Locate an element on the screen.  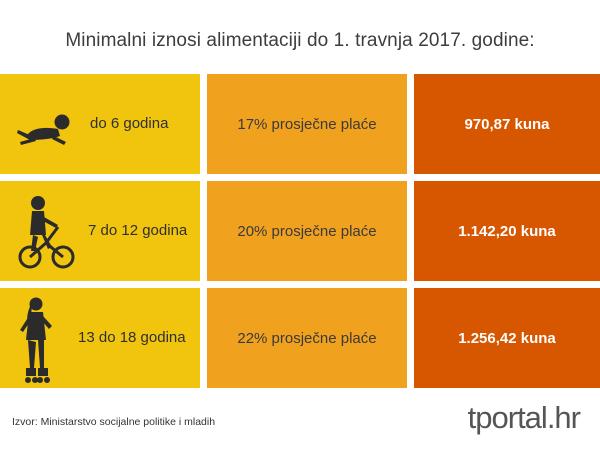
tportal-logo: tportal.hr is located at coordinates (524, 418).